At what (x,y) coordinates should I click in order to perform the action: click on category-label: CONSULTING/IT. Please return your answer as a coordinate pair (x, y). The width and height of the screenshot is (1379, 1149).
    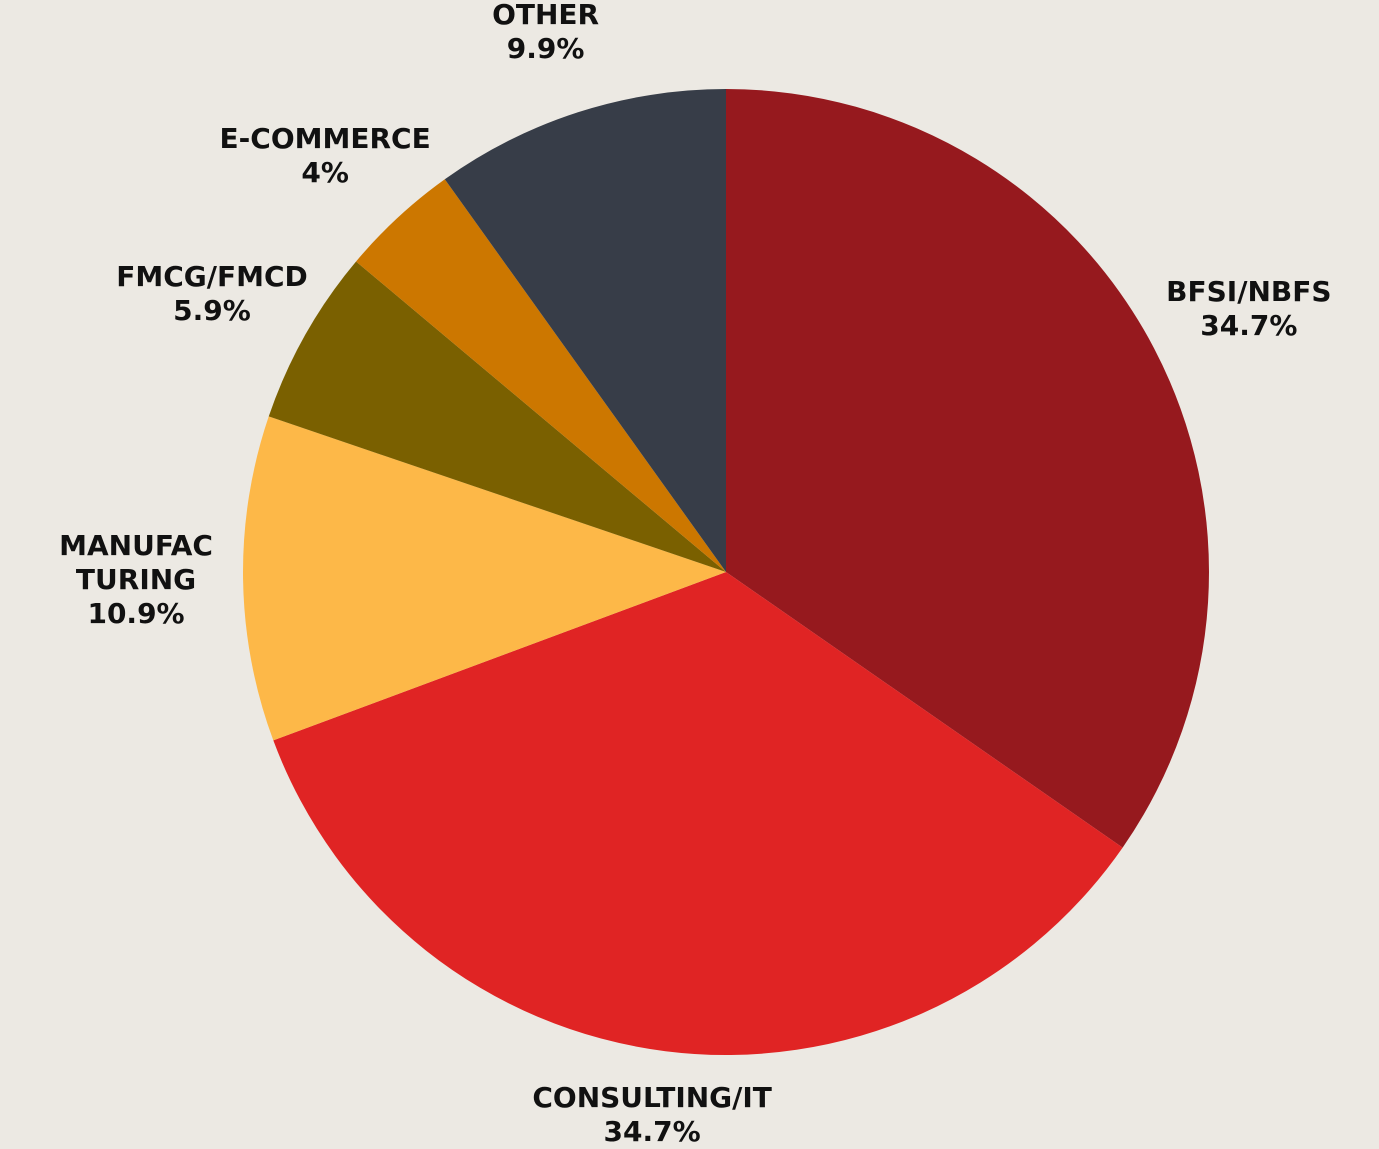
    Looking at the image, I should click on (652, 1097).